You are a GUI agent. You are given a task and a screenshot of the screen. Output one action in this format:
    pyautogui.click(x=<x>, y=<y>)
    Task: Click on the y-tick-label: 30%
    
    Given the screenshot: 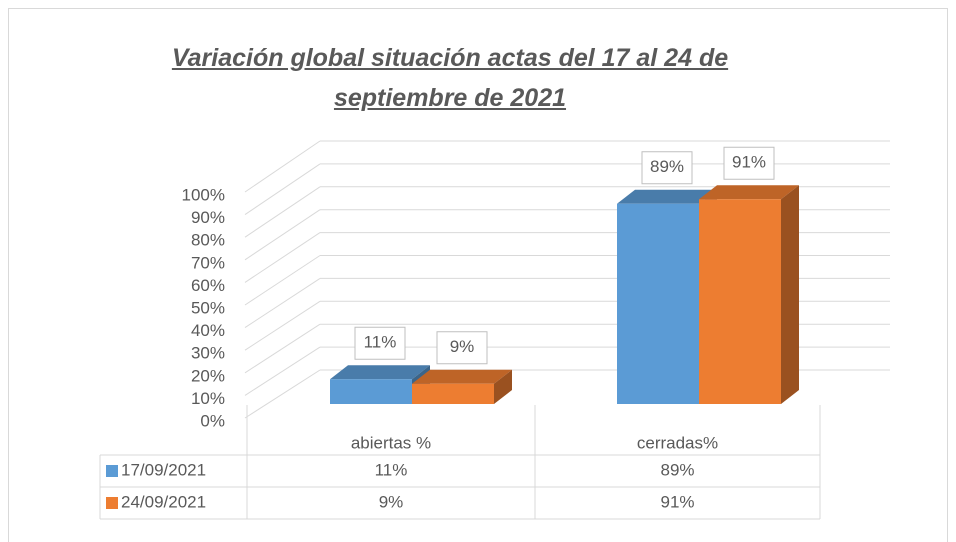 What is the action you would take?
    pyautogui.click(x=208, y=353)
    